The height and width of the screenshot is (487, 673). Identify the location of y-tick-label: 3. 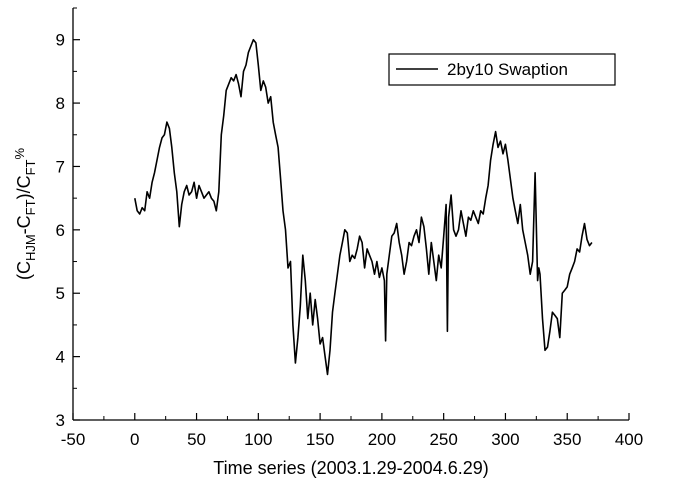
(60, 420).